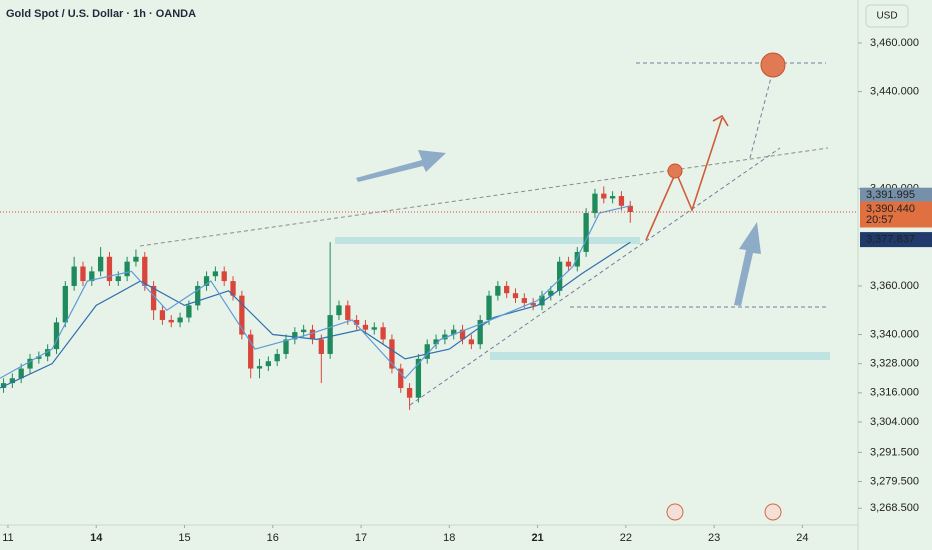  Describe the element at coordinates (894, 91) in the screenshot. I see `y-tick-label: 3,440.000` at that location.